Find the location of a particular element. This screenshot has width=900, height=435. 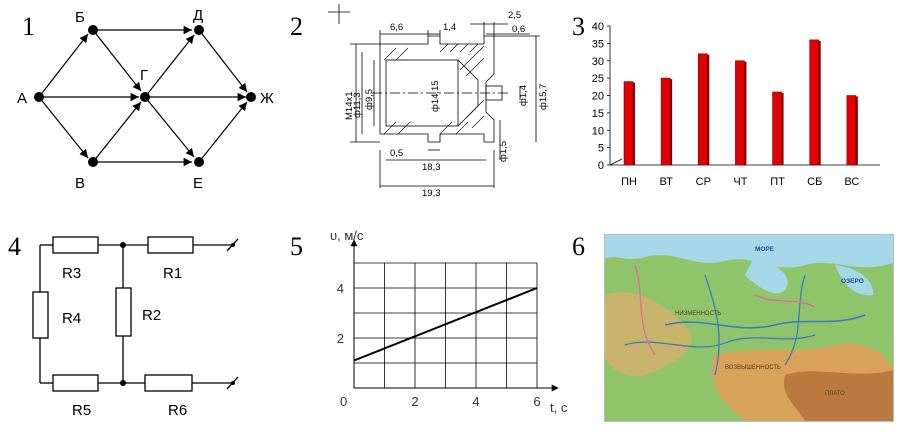

resistor-r2 is located at coordinates (123, 312).